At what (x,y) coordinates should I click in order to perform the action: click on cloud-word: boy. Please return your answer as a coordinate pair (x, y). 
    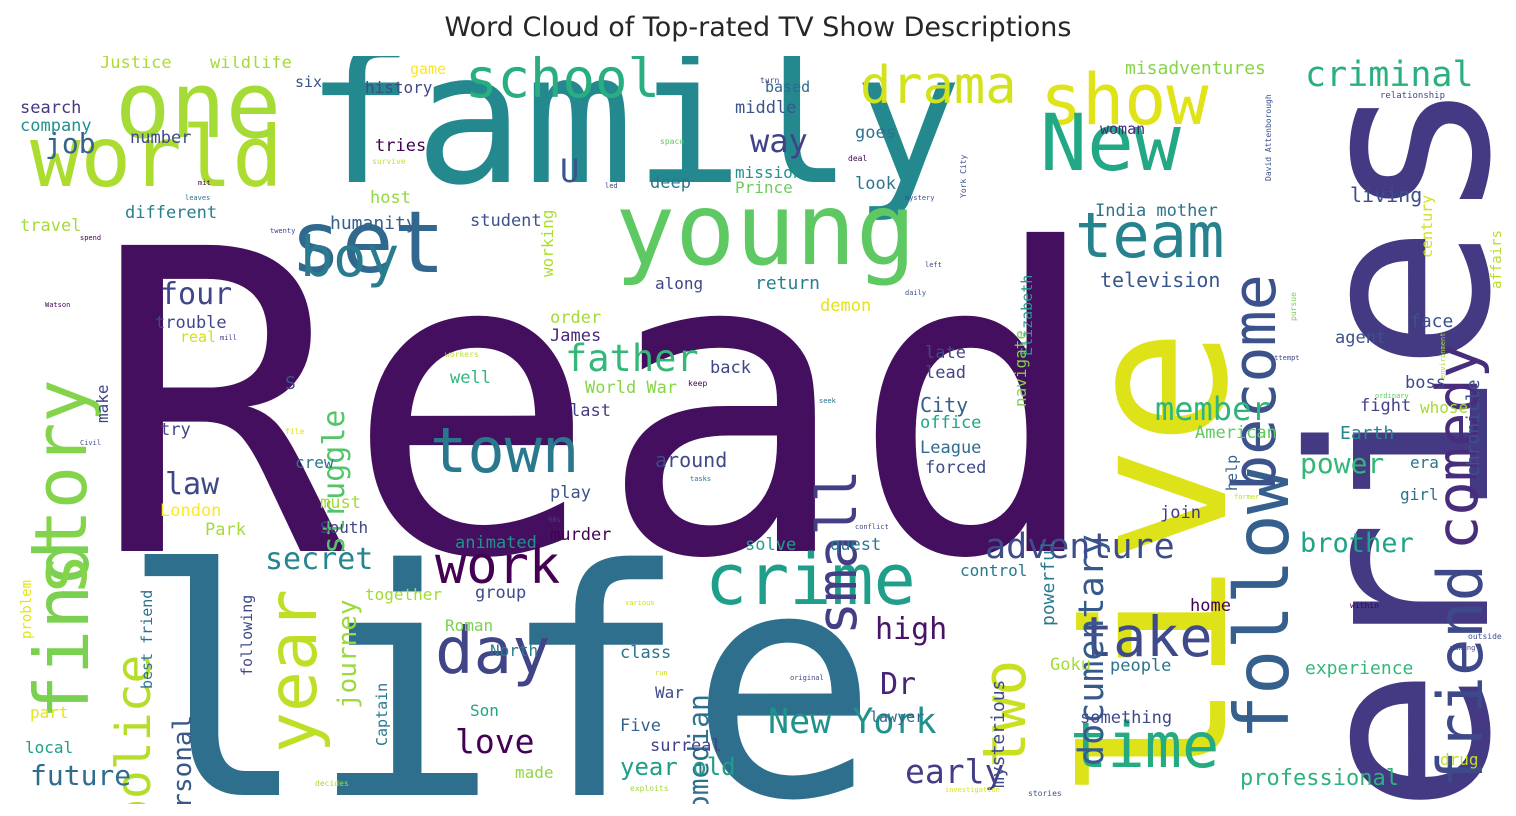
    Looking at the image, I should click on (350, 257).